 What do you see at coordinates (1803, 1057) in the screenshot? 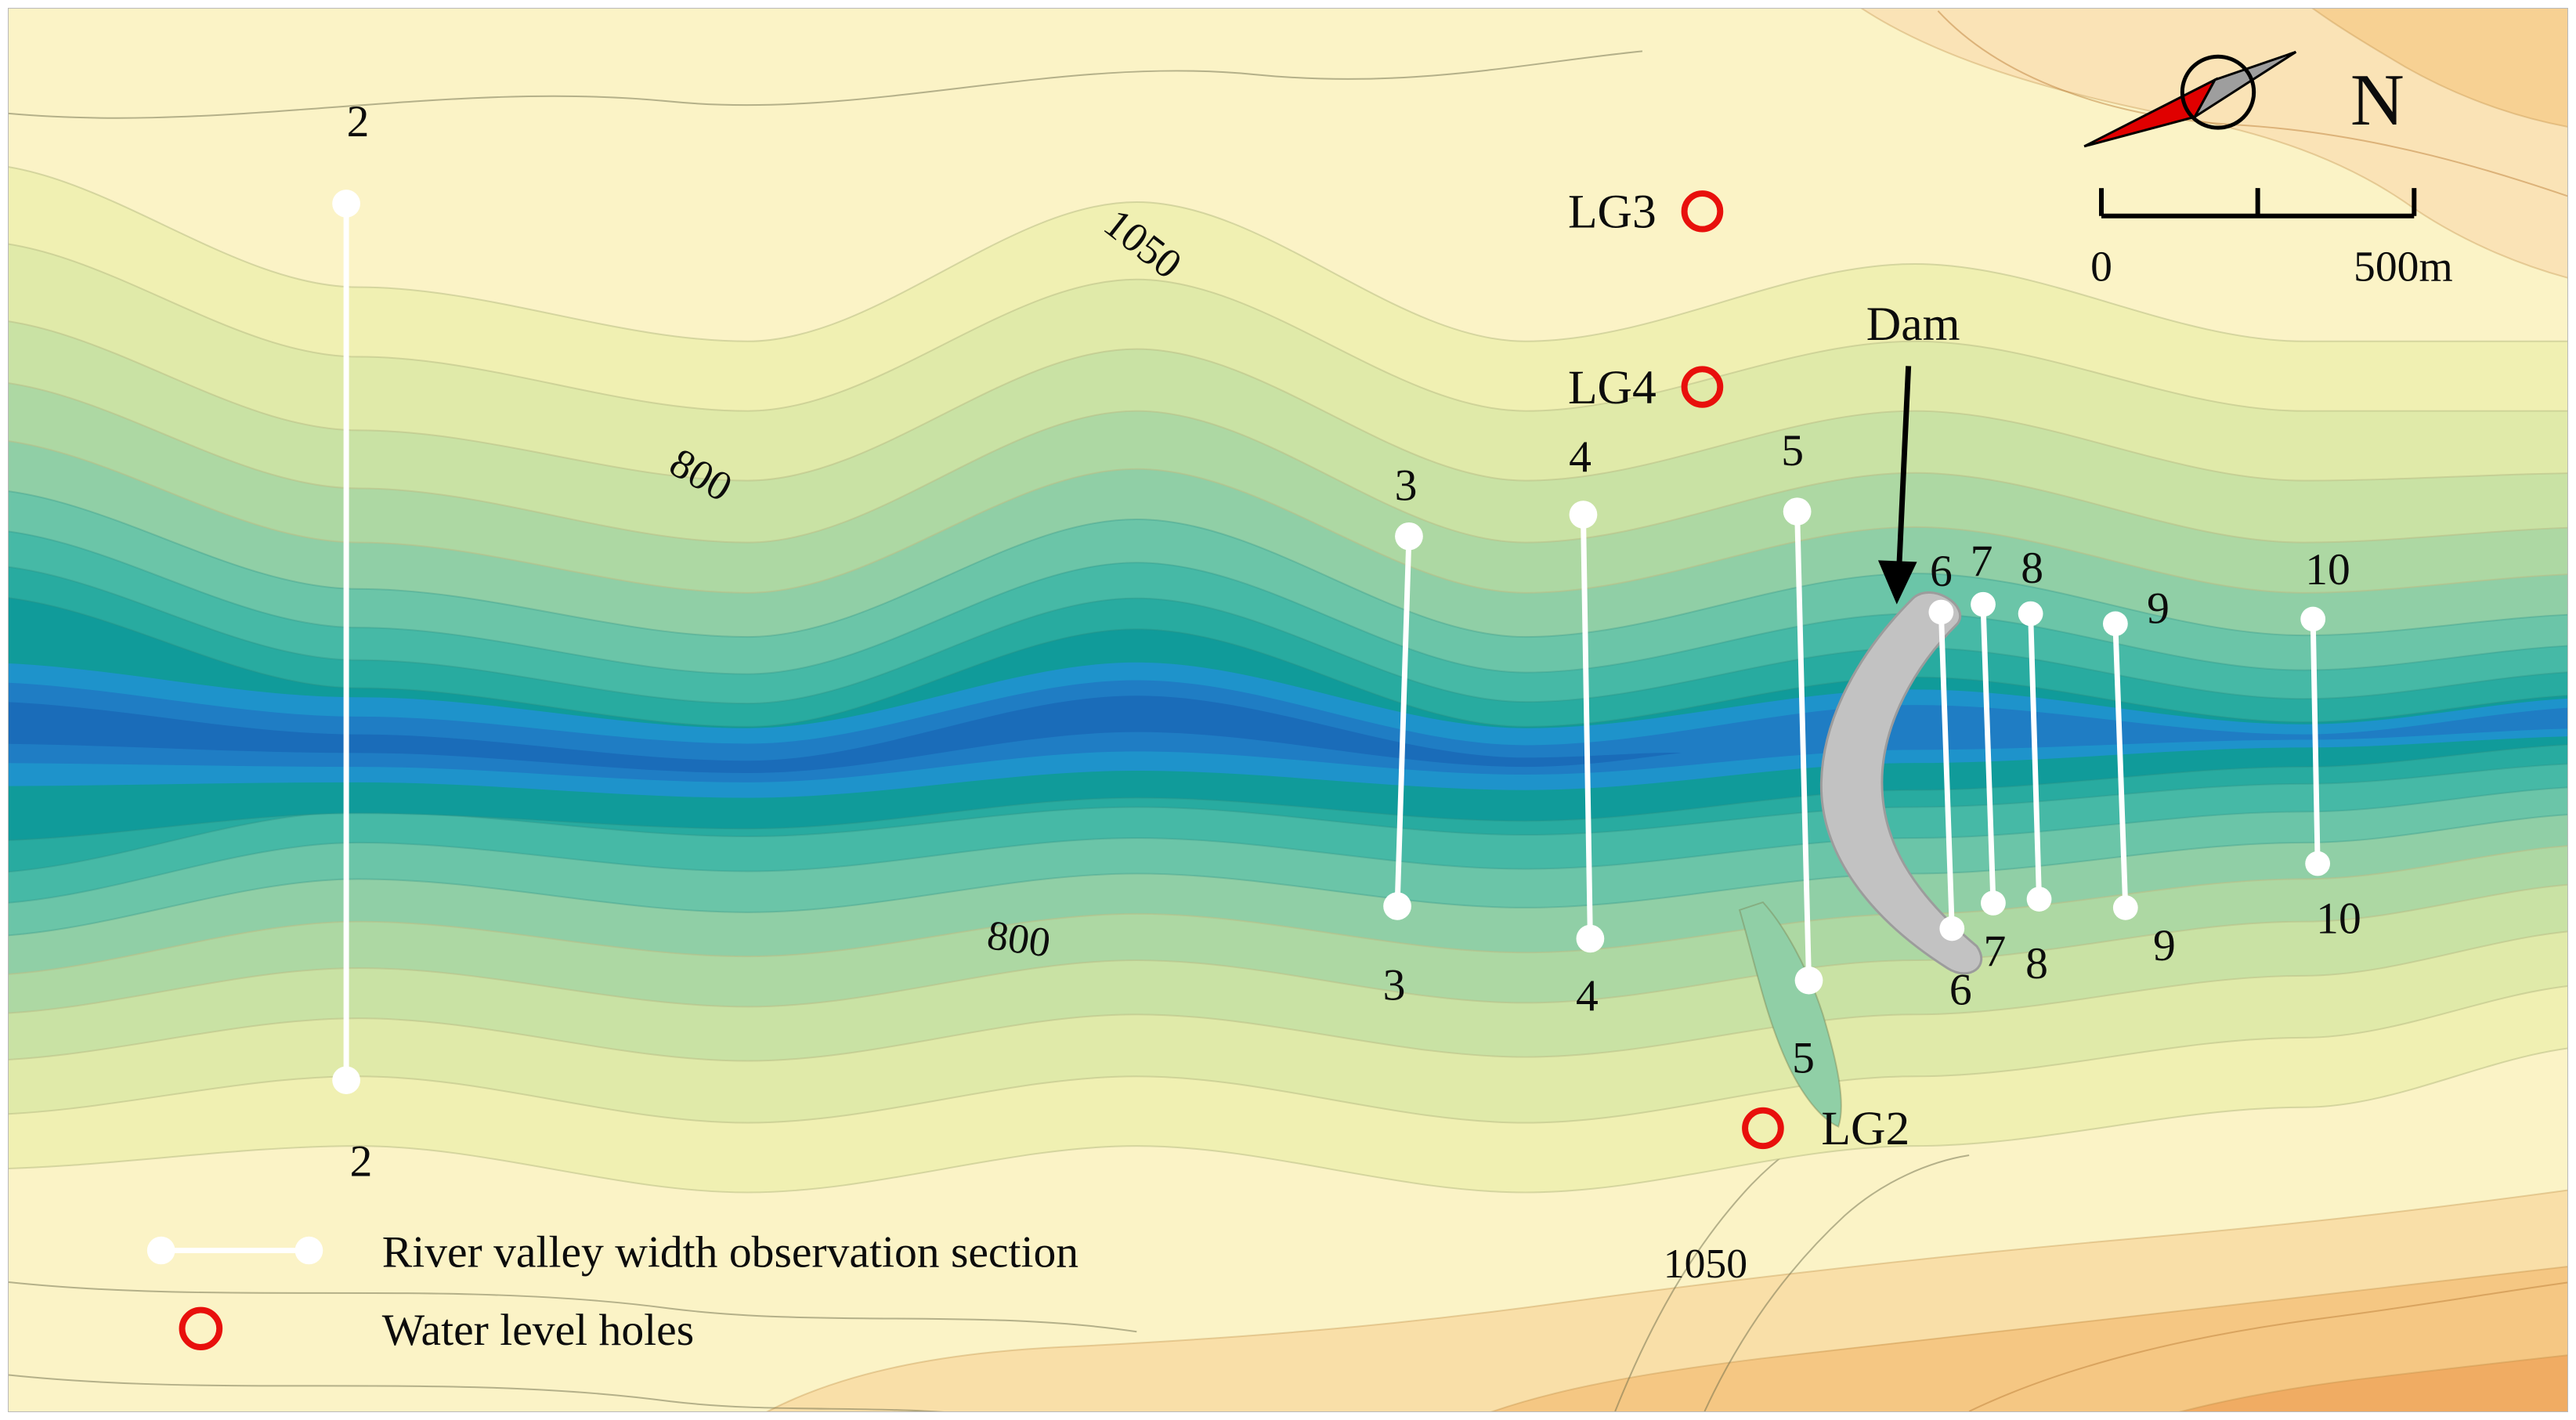
I see `section-label-bottom: 5` at bounding box center [1803, 1057].